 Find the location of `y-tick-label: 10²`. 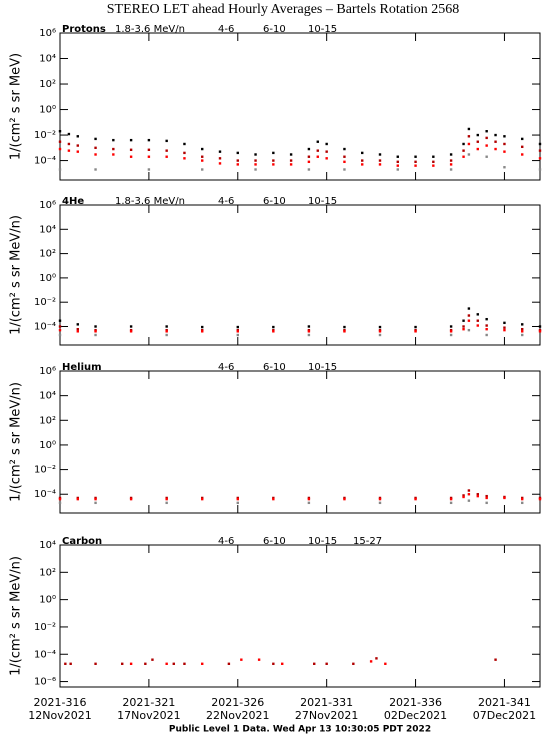

y-tick-label: 10² is located at coordinates (47, 84).